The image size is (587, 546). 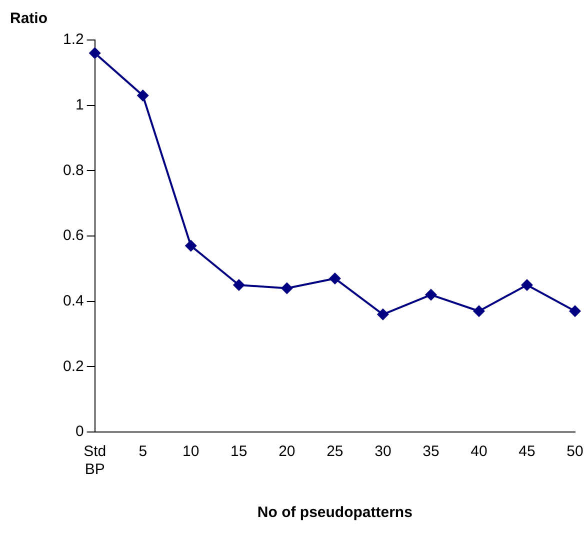 What do you see at coordinates (73, 301) in the screenshot?
I see `y-tick-label: 0.4` at bounding box center [73, 301].